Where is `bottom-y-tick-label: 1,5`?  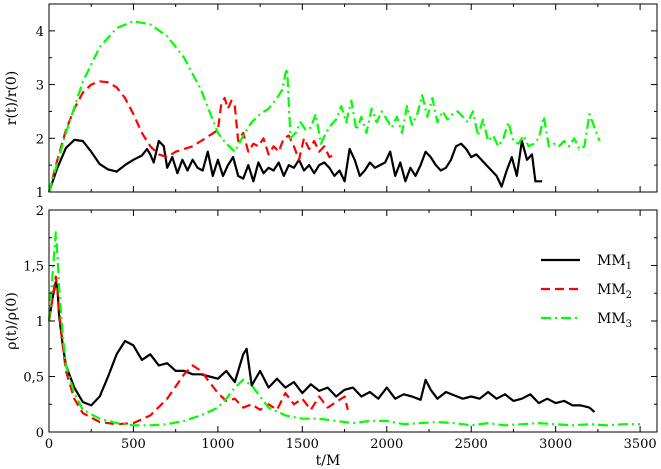
bottom-y-tick-label: 1,5 is located at coordinates (33, 267).